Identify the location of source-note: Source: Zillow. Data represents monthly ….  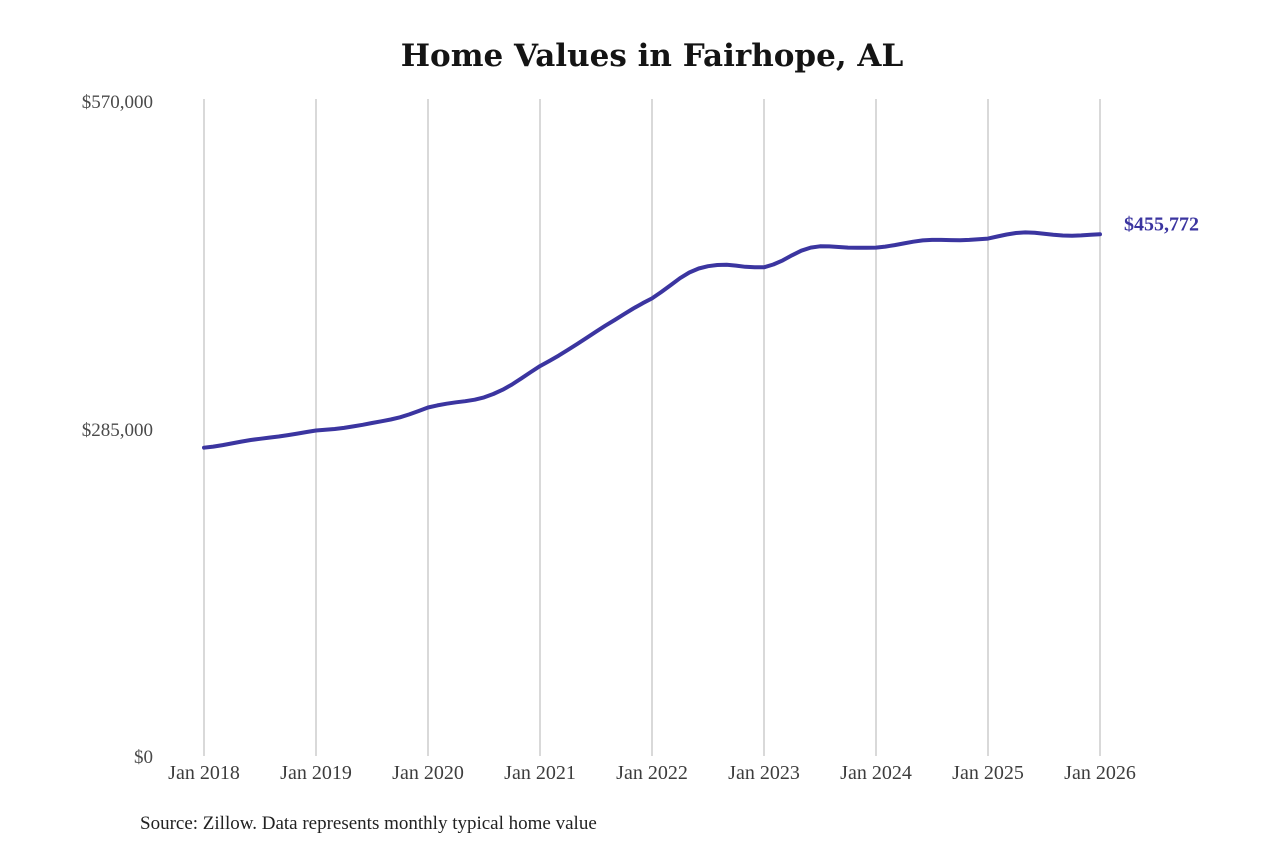
(368, 823).